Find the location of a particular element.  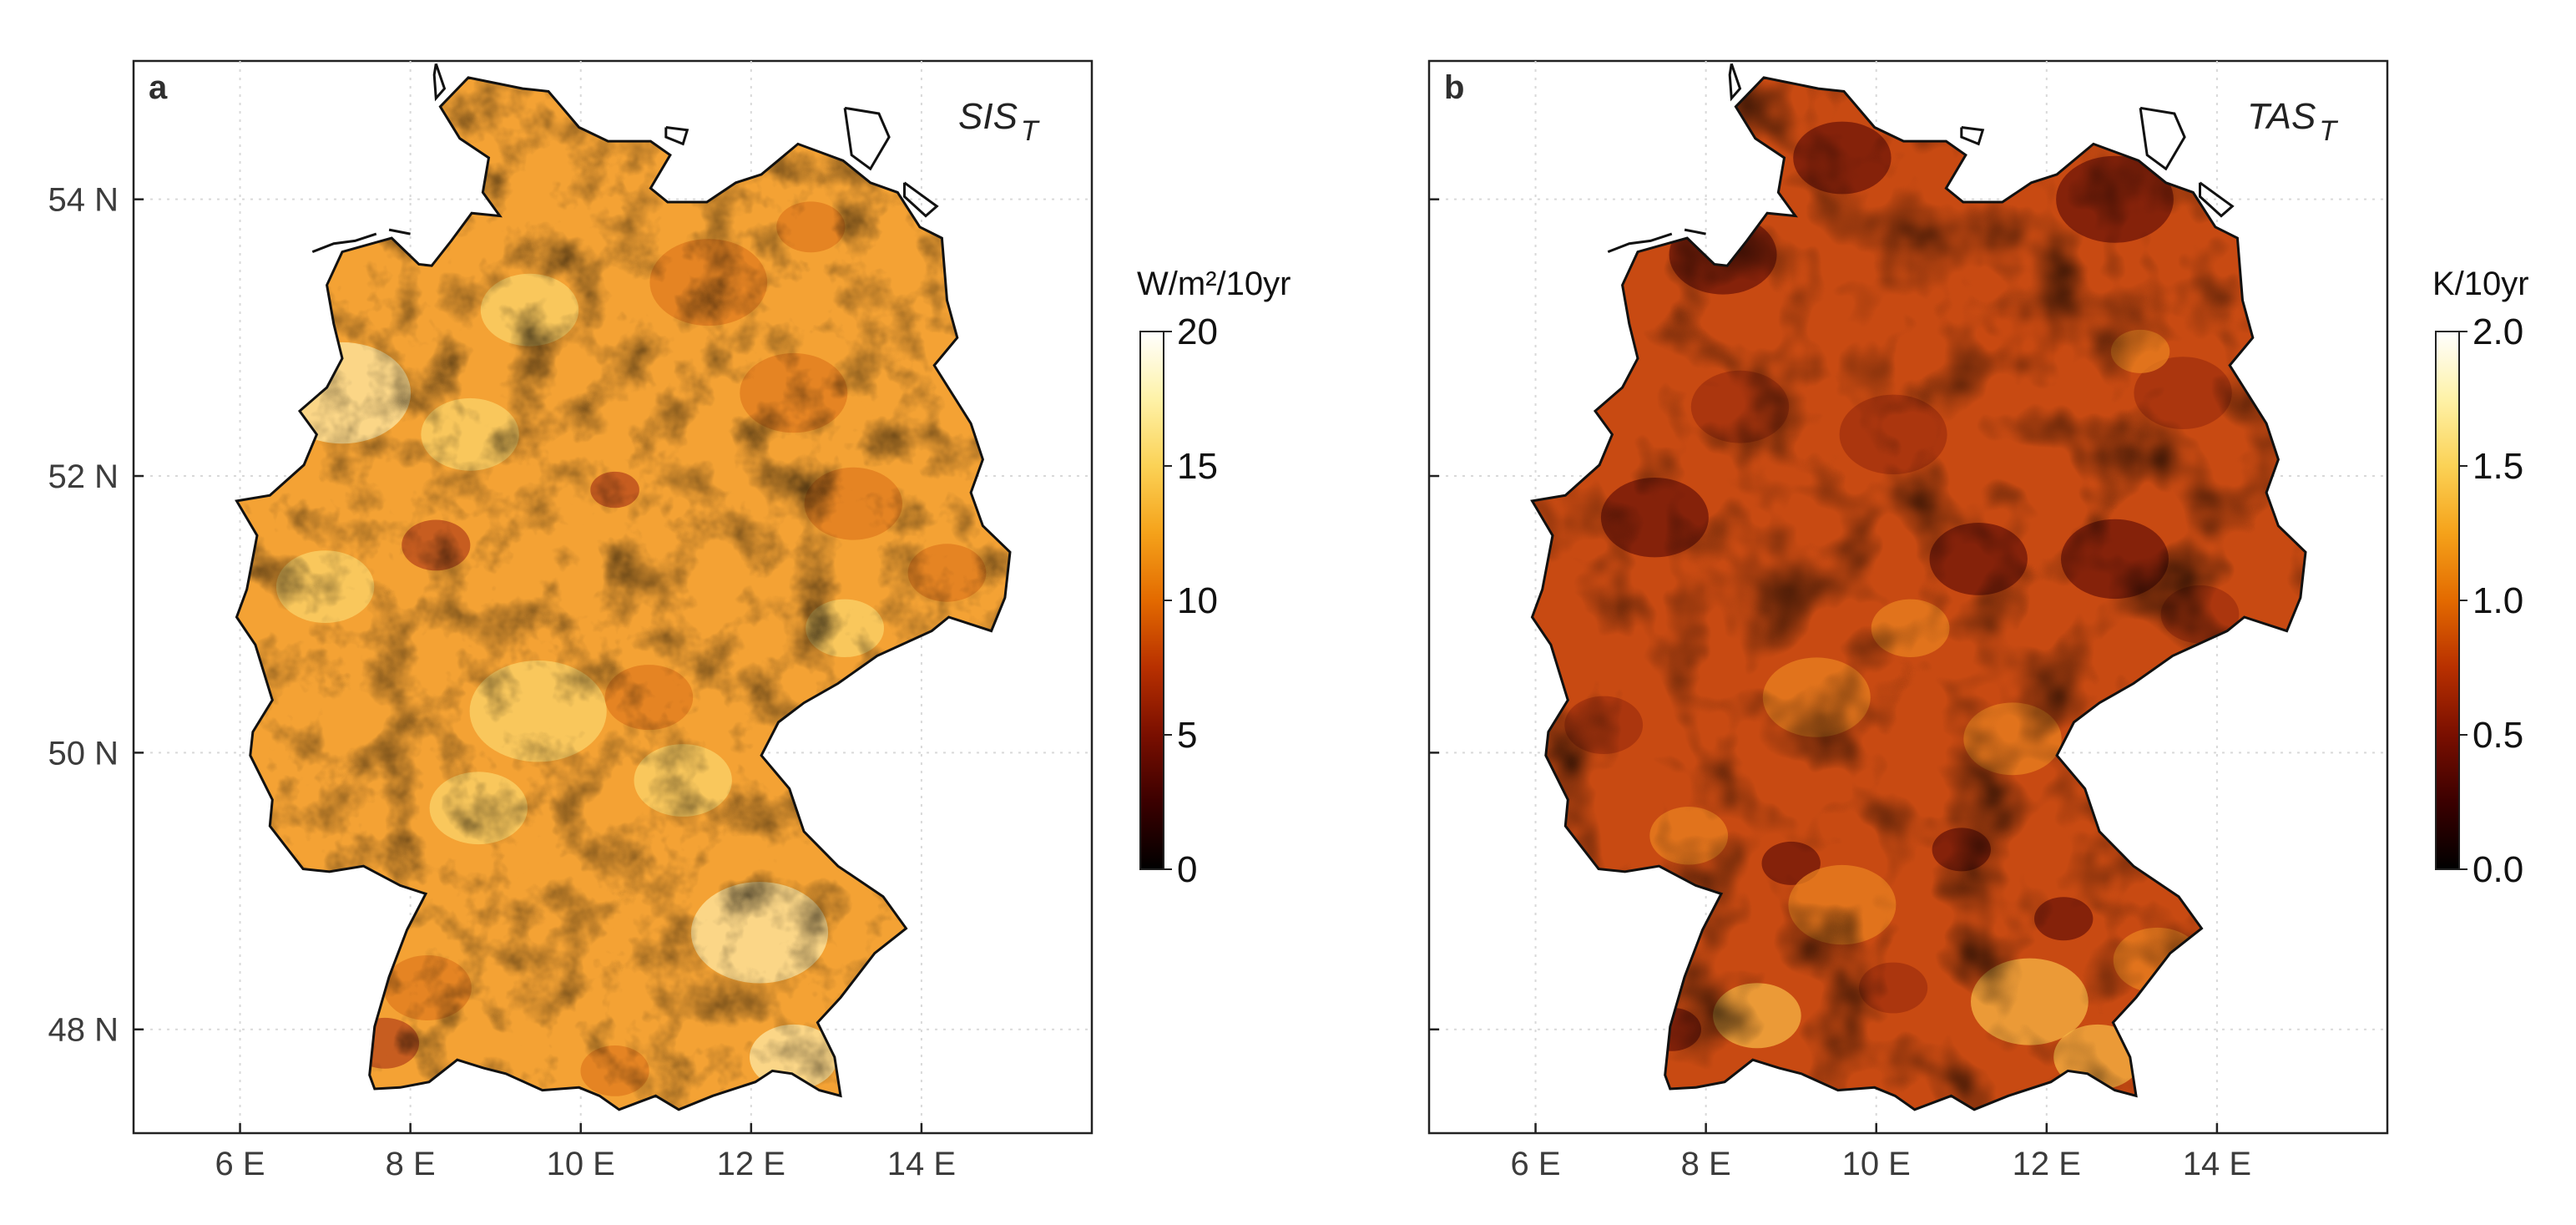

panel-b-letter: b is located at coordinates (1454, 87).